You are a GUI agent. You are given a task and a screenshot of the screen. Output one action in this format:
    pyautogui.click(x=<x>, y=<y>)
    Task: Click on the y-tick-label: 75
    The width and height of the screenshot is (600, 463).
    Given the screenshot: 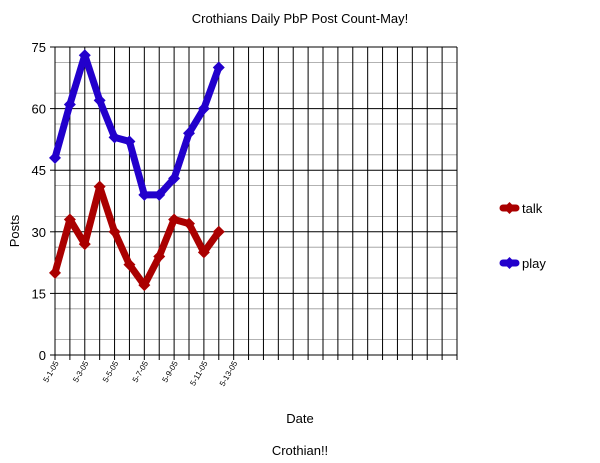 What is the action you would take?
    pyautogui.click(x=39, y=47)
    